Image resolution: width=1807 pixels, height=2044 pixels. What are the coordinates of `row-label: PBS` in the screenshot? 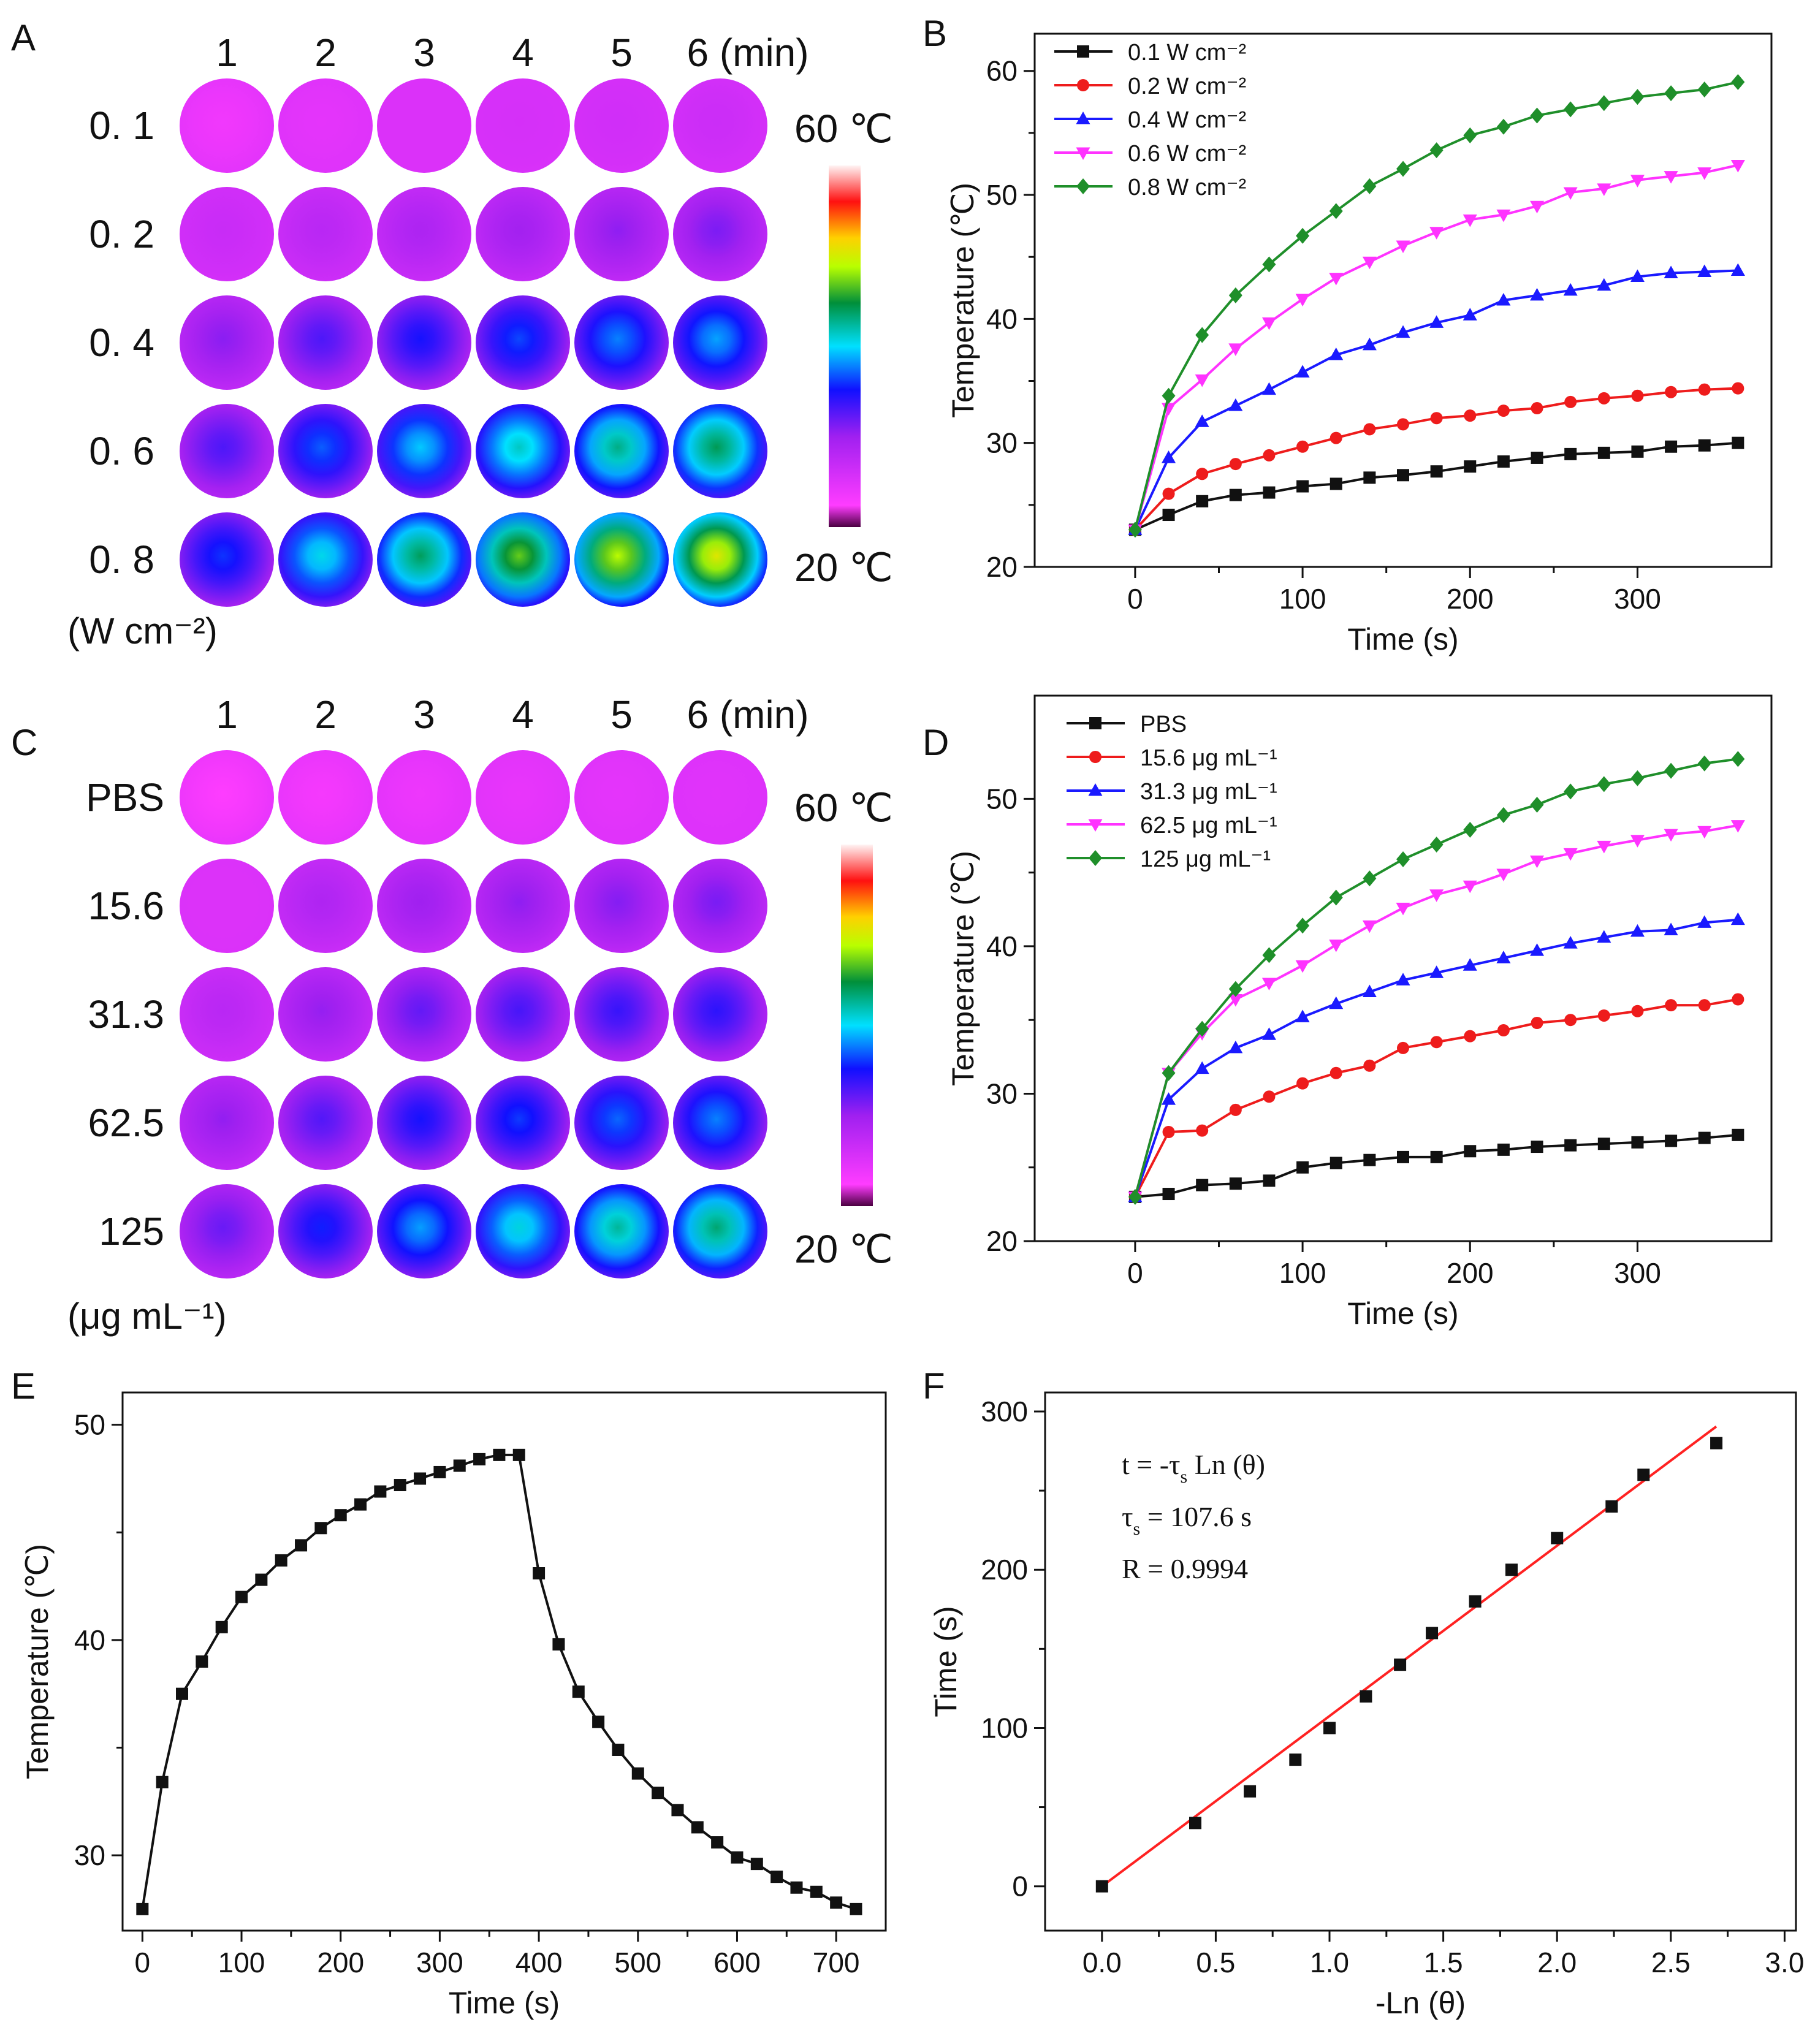 It's located at (125, 797).